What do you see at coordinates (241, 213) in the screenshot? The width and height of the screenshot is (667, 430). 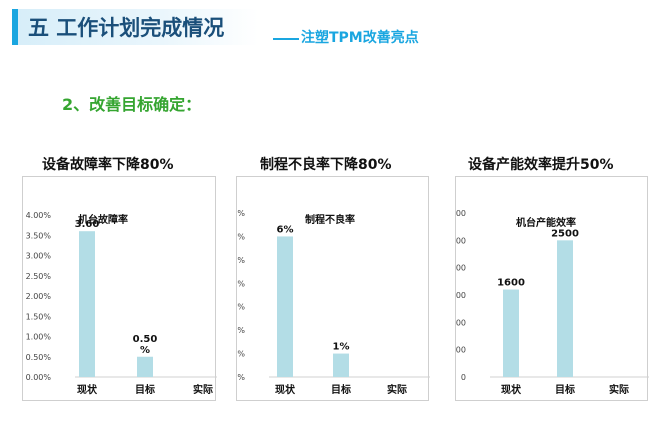 I see `defect-rate-y-tick: 7%` at bounding box center [241, 213].